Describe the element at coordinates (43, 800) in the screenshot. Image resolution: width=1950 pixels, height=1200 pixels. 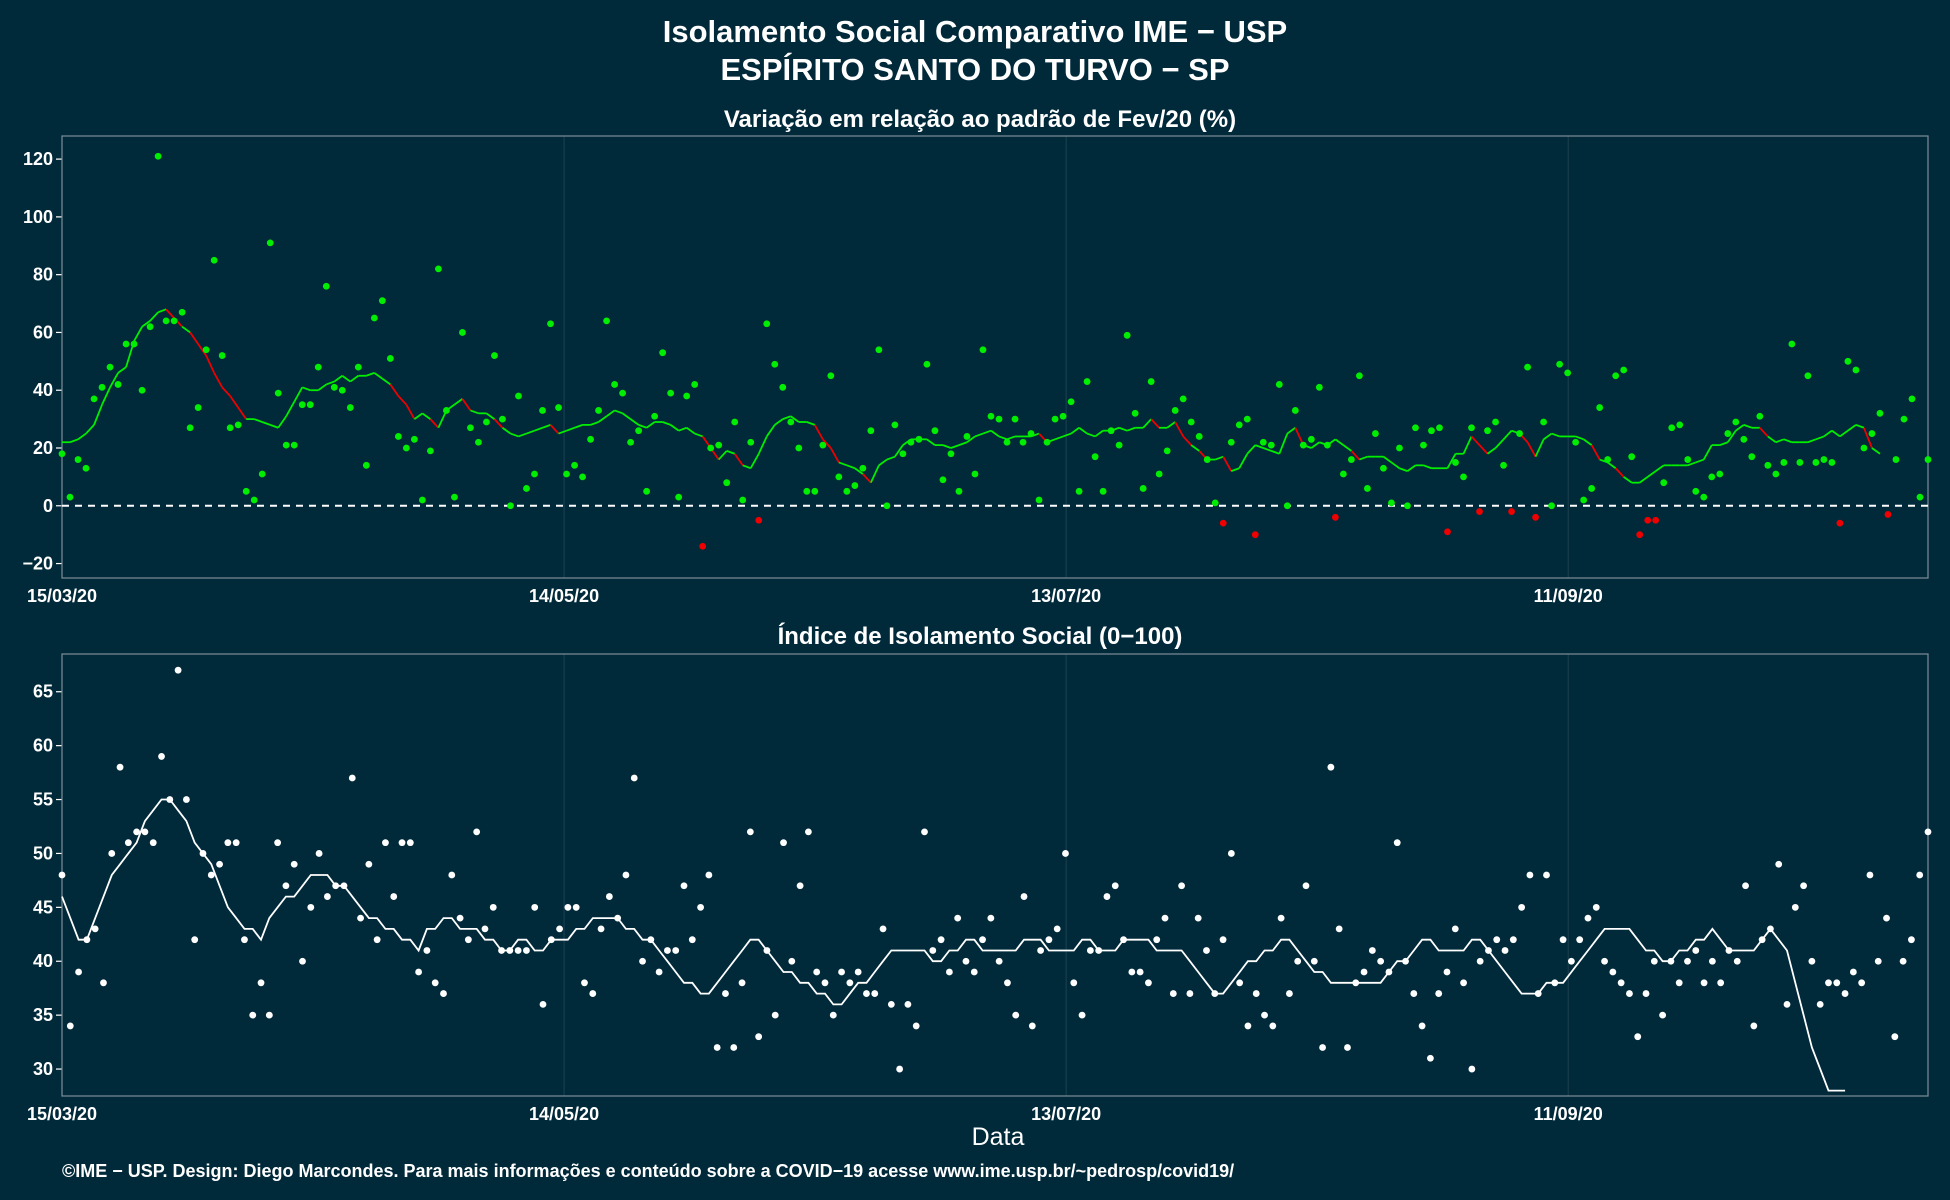
I see `y-tick-label: 55` at that location.